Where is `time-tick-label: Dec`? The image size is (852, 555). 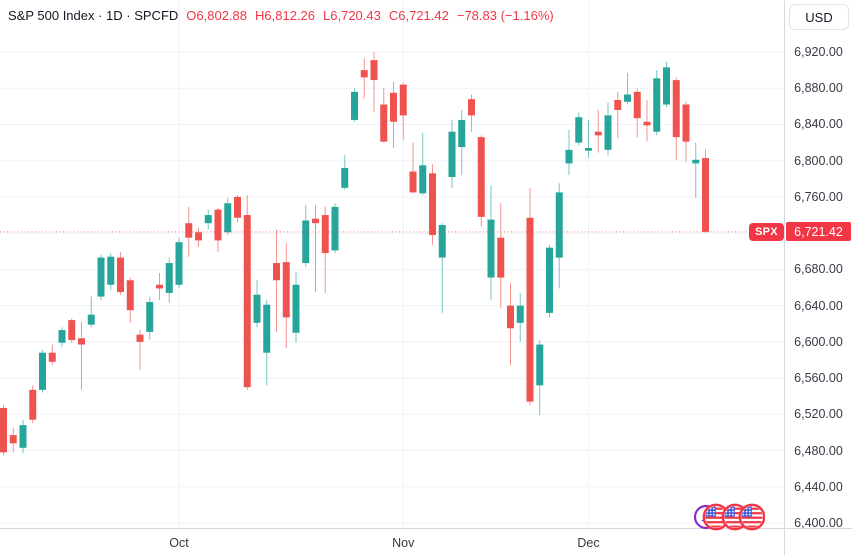 time-tick-label: Dec is located at coordinates (588, 543).